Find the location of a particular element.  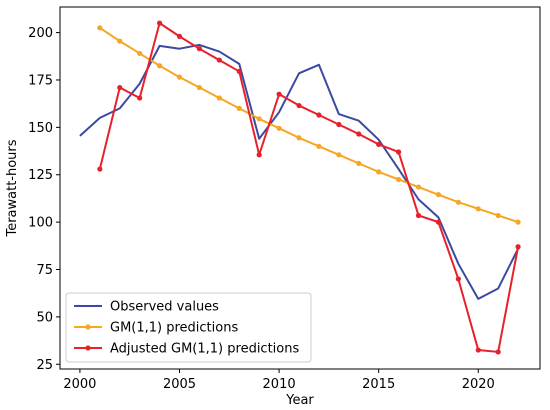

x-tick-label: 2000 is located at coordinates (79, 384).